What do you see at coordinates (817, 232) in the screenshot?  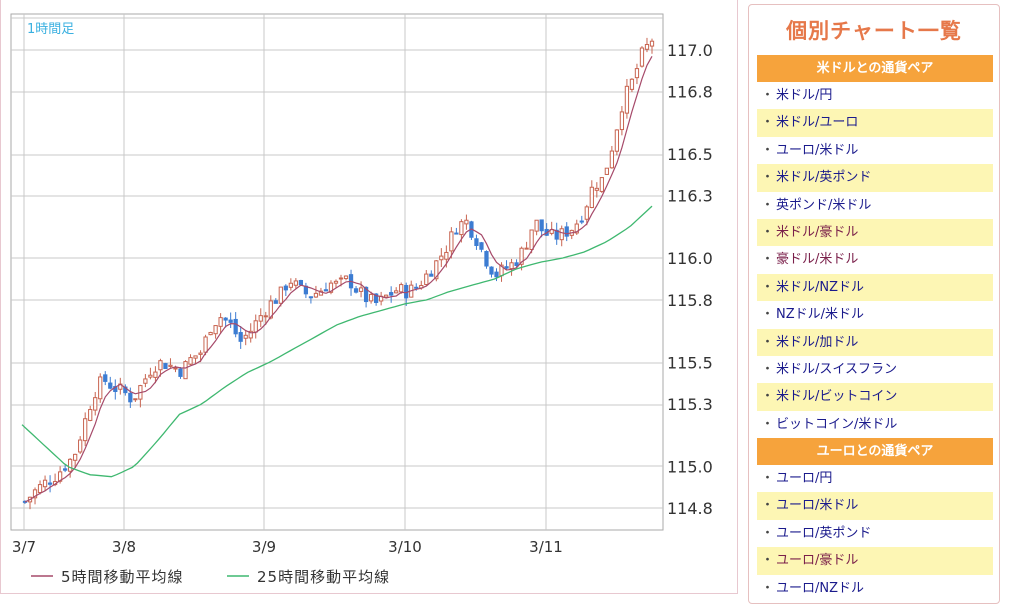 I see `currency-pair-label: 米ドル/豪ドル` at bounding box center [817, 232].